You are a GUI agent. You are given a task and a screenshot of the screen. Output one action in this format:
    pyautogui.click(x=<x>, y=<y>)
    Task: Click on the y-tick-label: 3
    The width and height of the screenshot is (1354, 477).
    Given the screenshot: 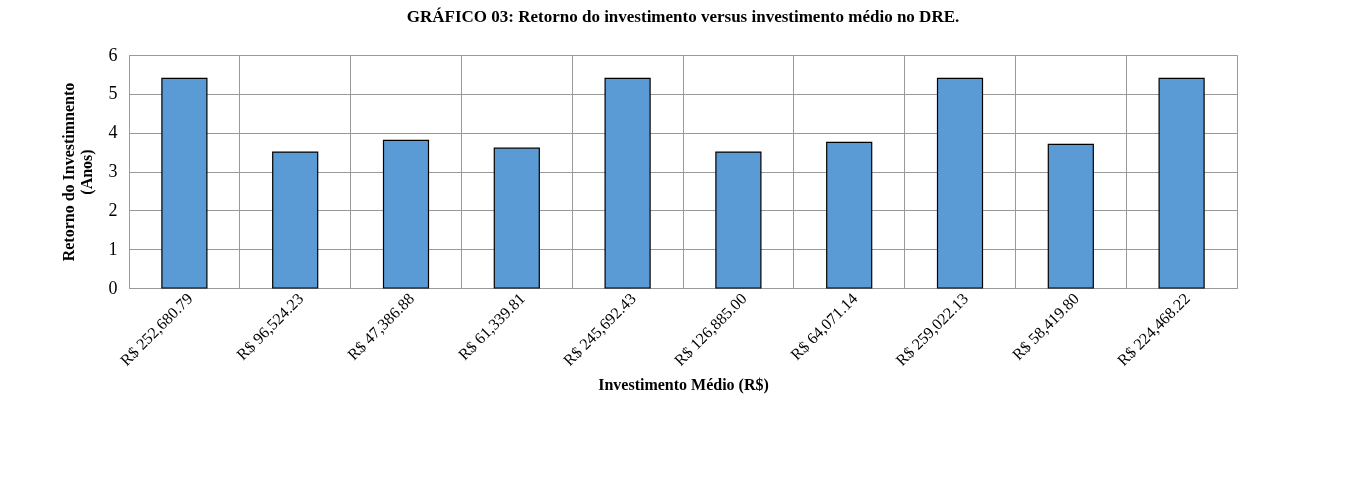 What is the action you would take?
    pyautogui.click(x=113, y=171)
    